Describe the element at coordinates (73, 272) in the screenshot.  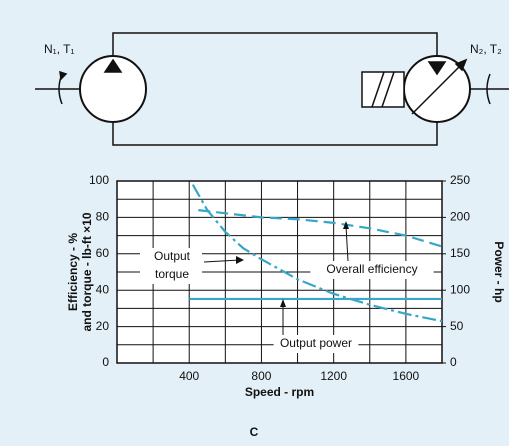
I see `y-axis-label: Efficiency - %` at that location.